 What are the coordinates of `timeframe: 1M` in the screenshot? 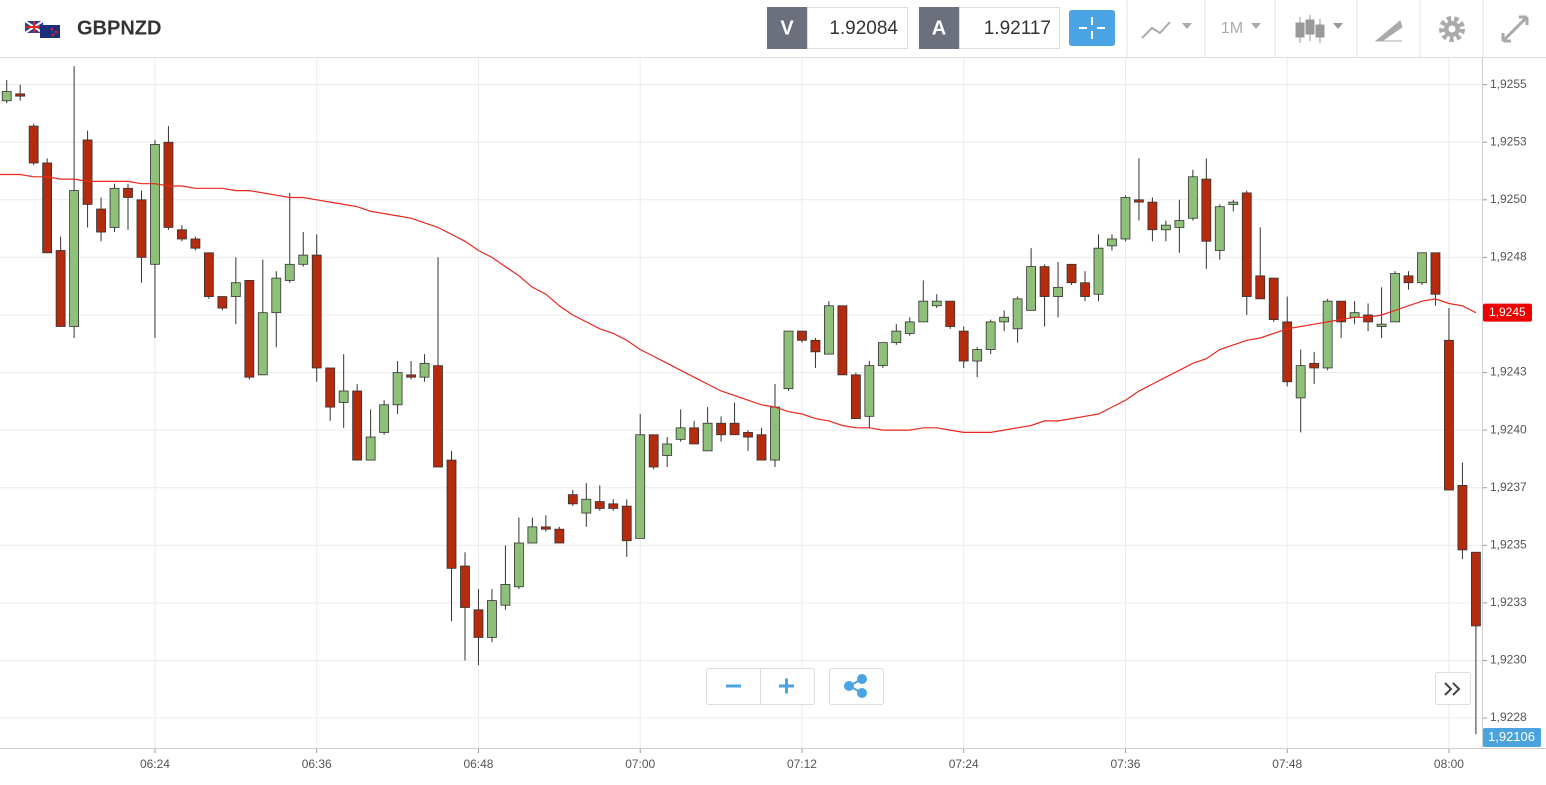 It's located at (1232, 28).